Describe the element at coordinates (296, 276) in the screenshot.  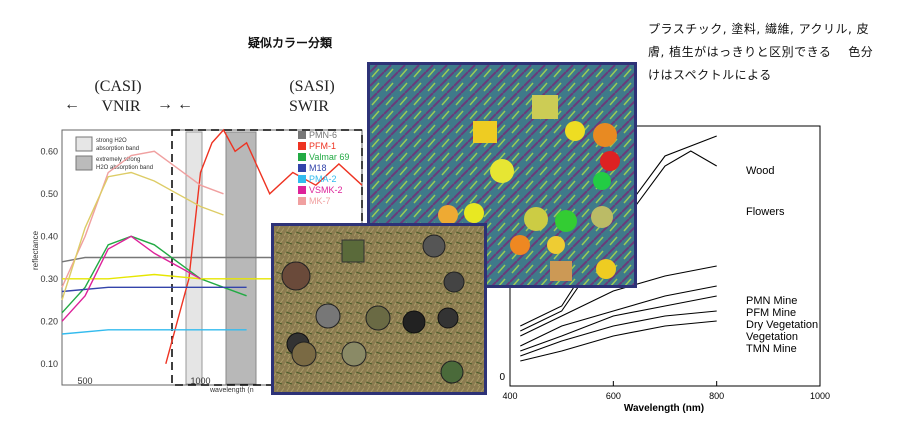
I see `landmine-brown` at that location.